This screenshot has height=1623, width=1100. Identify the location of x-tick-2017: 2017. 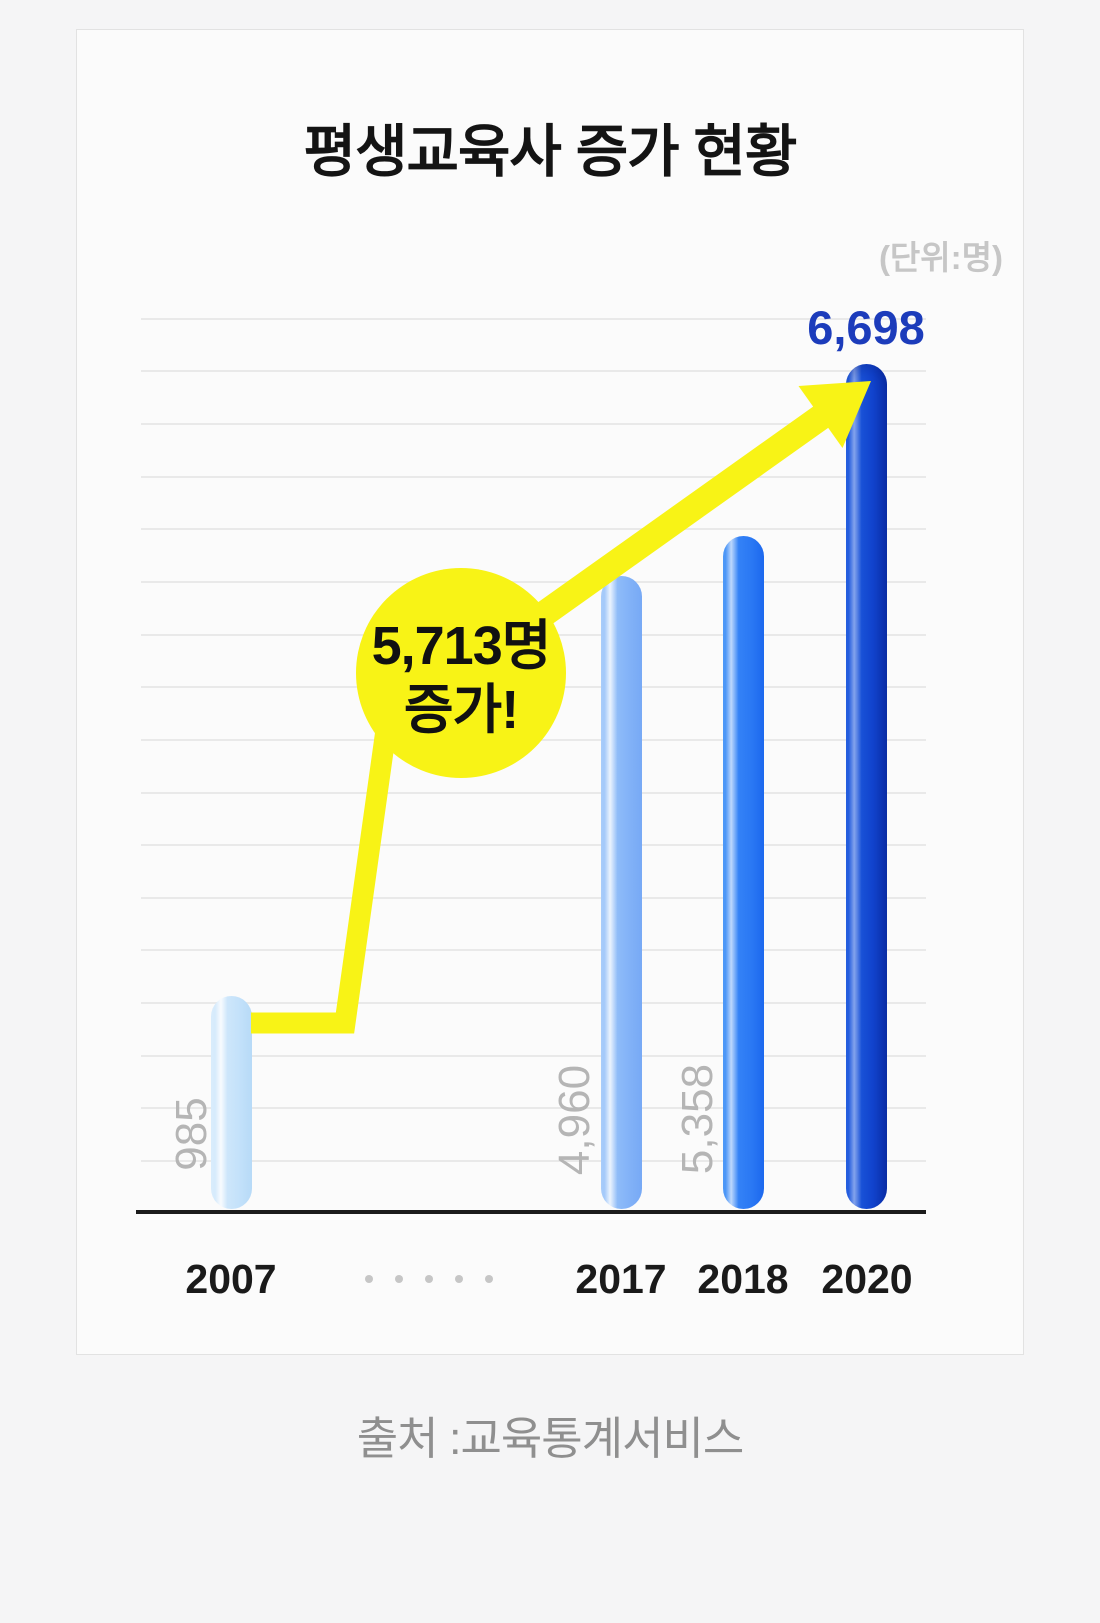
(621, 1279).